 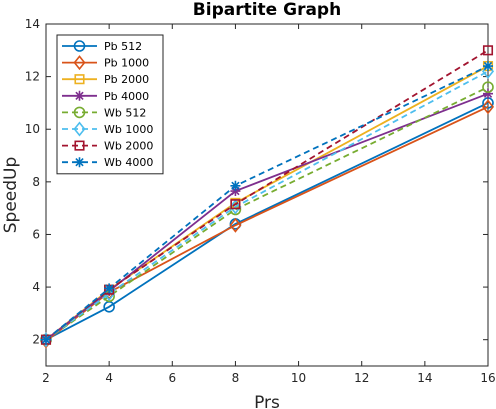 I want to click on x-tick-label: 6, so click(x=172, y=378).